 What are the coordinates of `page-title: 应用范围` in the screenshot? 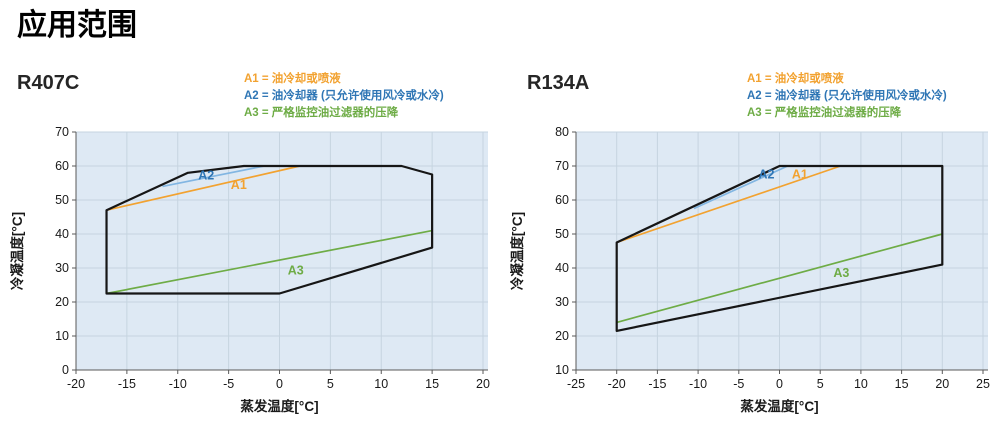 It's located at (77, 25).